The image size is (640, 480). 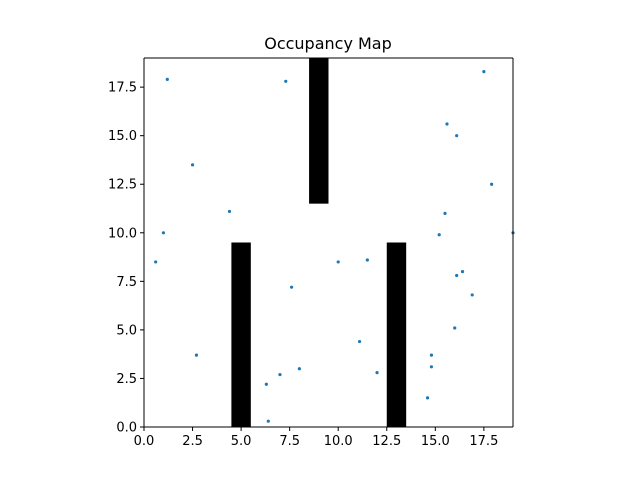 I want to click on y-tick-label: 0.0, so click(x=126, y=428).